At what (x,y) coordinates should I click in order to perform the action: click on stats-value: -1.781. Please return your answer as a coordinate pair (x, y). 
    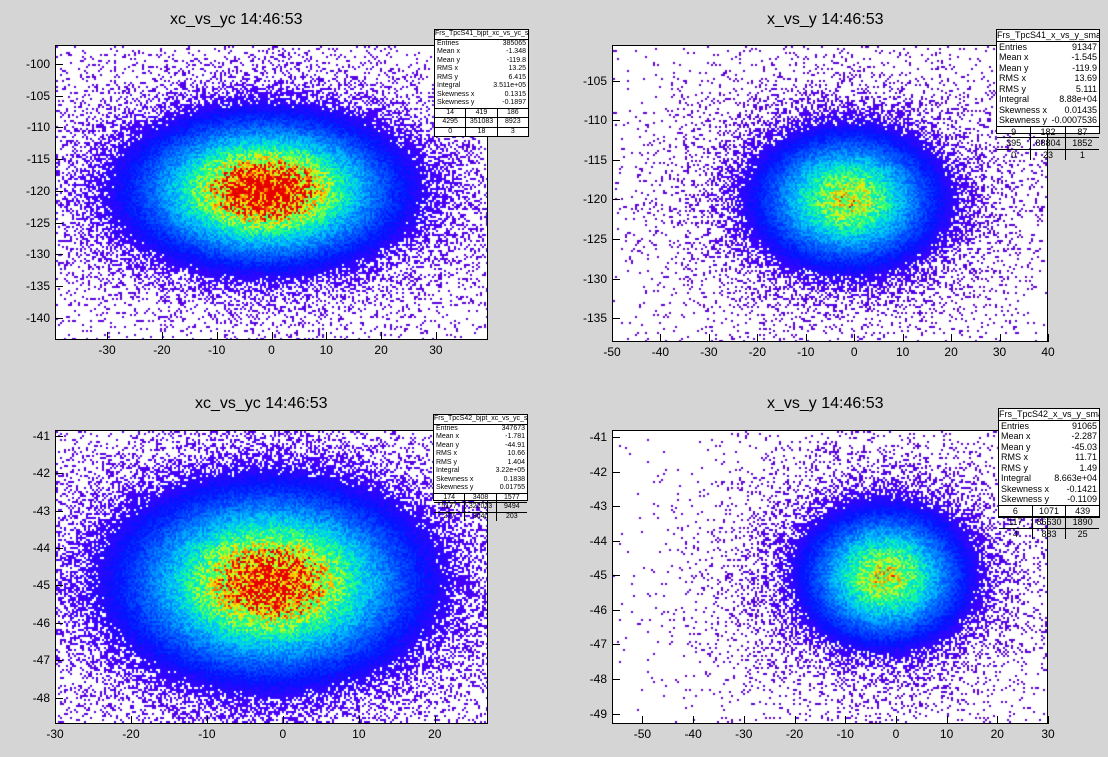
    Looking at the image, I should click on (515, 436).